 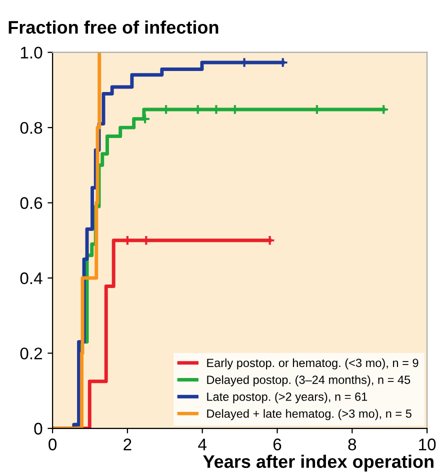 What do you see at coordinates (128, 444) in the screenshot?
I see `x-tick-label: 2` at bounding box center [128, 444].